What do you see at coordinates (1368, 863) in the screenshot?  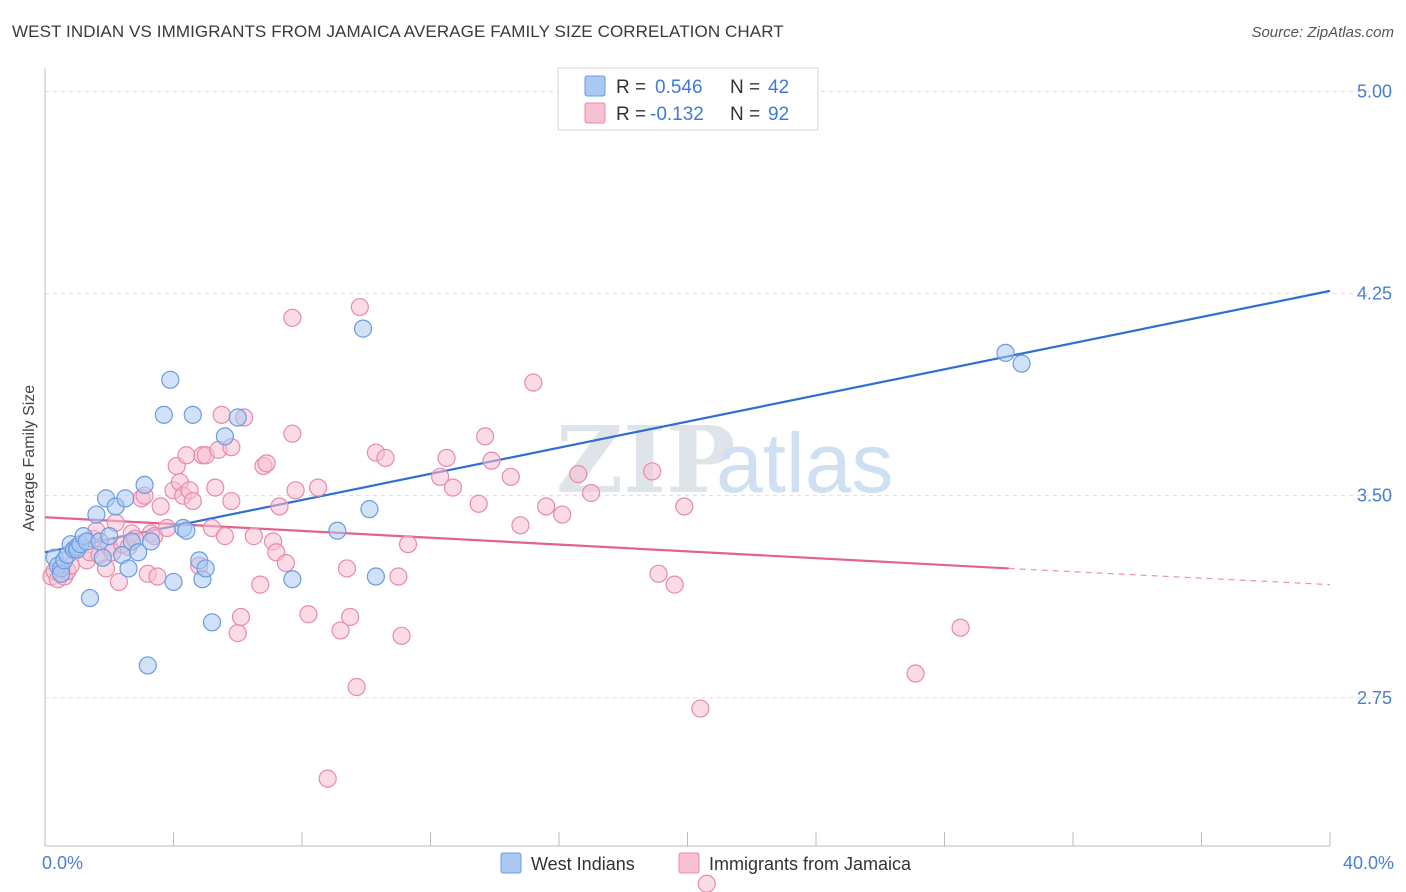 I see `x-tick-label: 40.0%` at bounding box center [1368, 863].